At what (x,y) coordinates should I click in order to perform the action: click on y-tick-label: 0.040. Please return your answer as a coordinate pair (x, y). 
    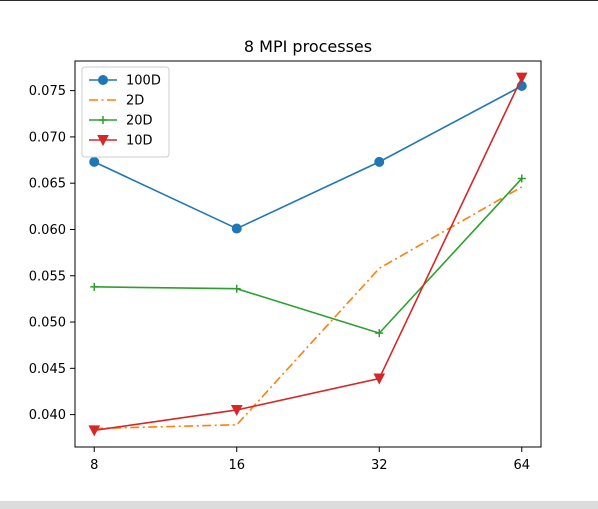
    Looking at the image, I should click on (47, 415).